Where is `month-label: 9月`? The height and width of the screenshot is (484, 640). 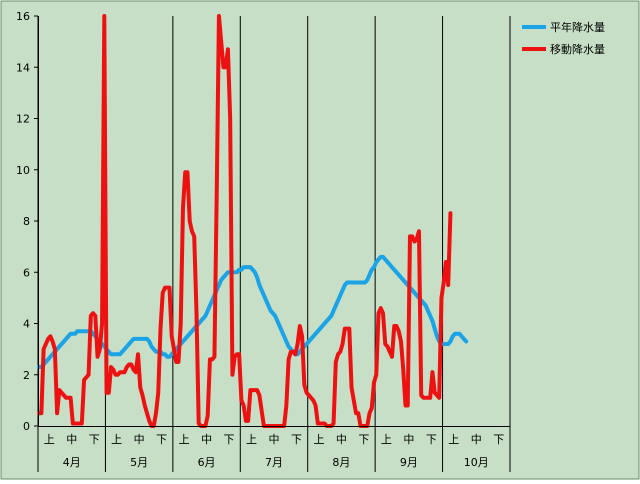
month-label: 9月 is located at coordinates (409, 462).